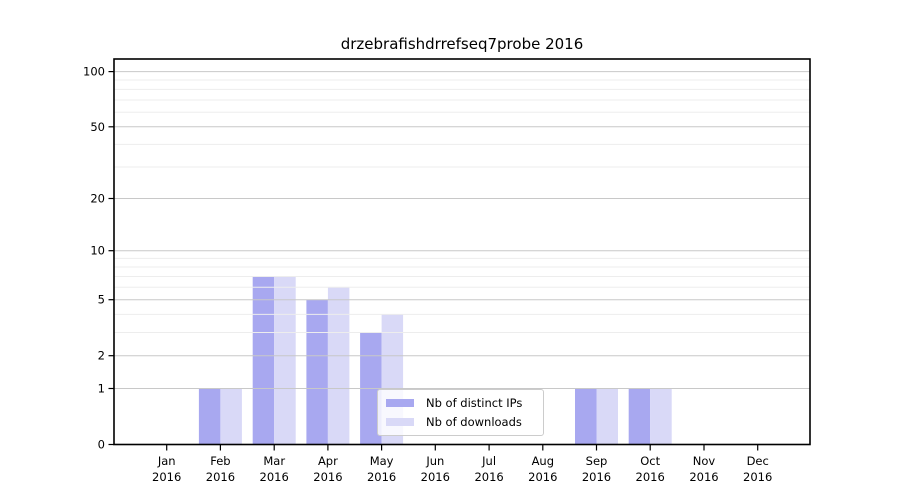 This screenshot has height=500, width=900. I want to click on bar-distinct-ips-apr, so click(317, 372).